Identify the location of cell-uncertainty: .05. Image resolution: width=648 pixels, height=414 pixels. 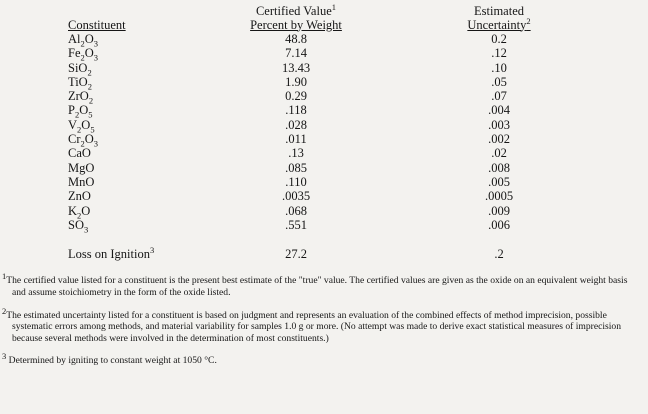
(499, 81).